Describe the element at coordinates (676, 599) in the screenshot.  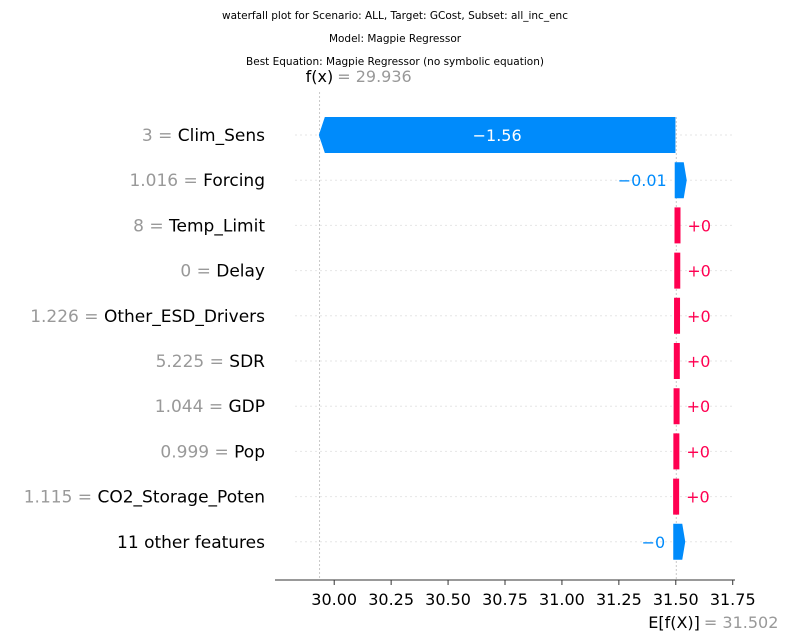
I see `x-tick-label: 31.50` at that location.